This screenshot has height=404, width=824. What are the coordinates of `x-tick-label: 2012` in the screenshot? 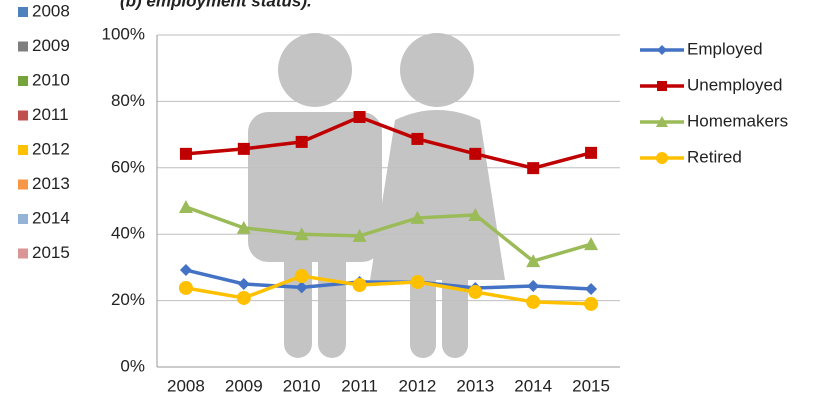 It's located at (418, 385).